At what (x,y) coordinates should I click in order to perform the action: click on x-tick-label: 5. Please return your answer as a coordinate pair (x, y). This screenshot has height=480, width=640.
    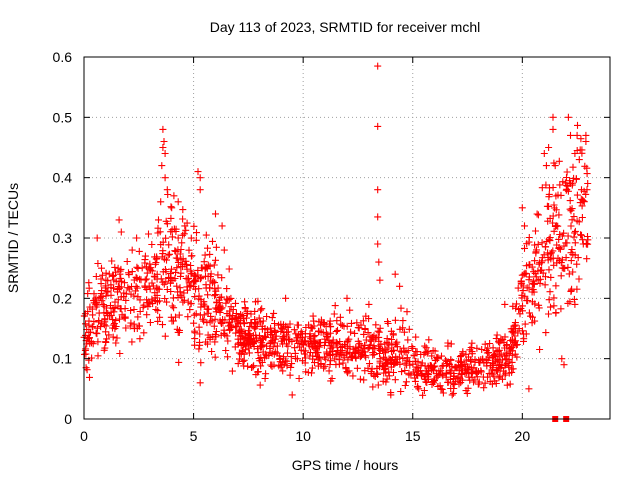
    Looking at the image, I should click on (194, 436).